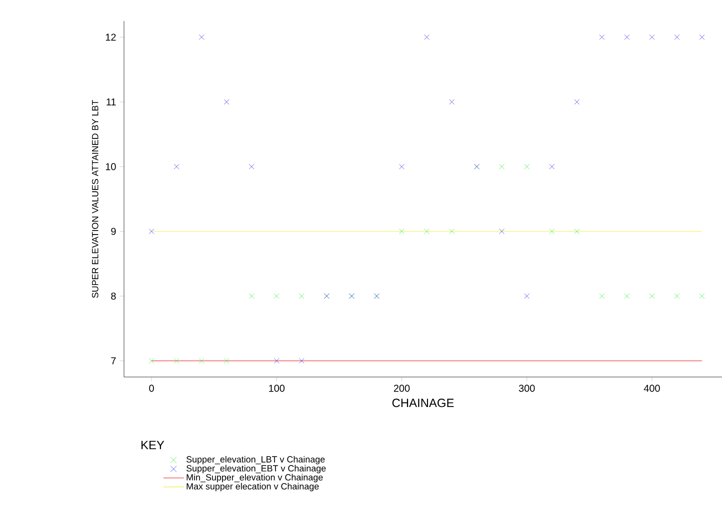 This screenshot has width=722, height=518. Describe the element at coordinates (111, 166) in the screenshot. I see `y-tick-label: 10` at that location.